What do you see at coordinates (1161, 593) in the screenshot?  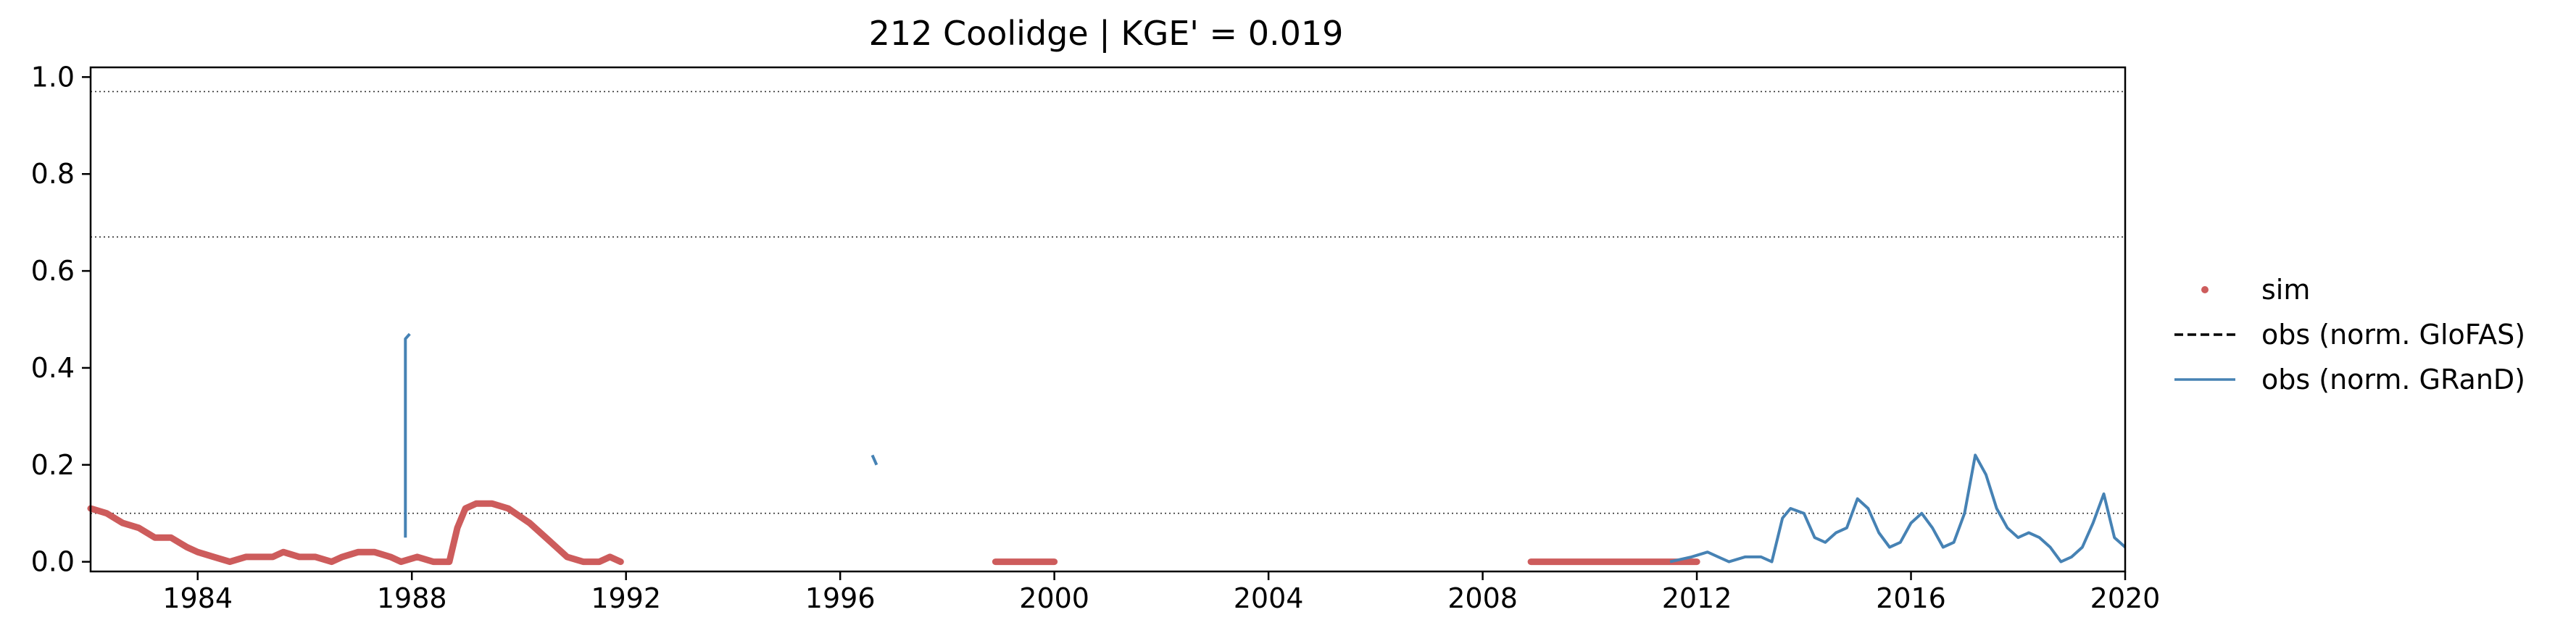 I see `x-axis: 1984 1988 1992 1996 2000 2004 2008 2012 2016 2020` at bounding box center [1161, 593].